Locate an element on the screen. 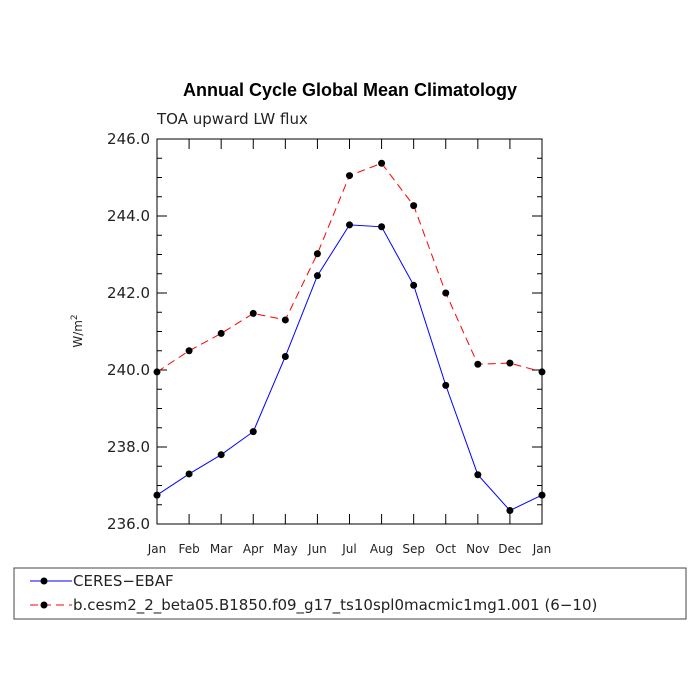 This screenshot has width=700, height=700. y-tick-label: 242.0 is located at coordinates (128, 293).